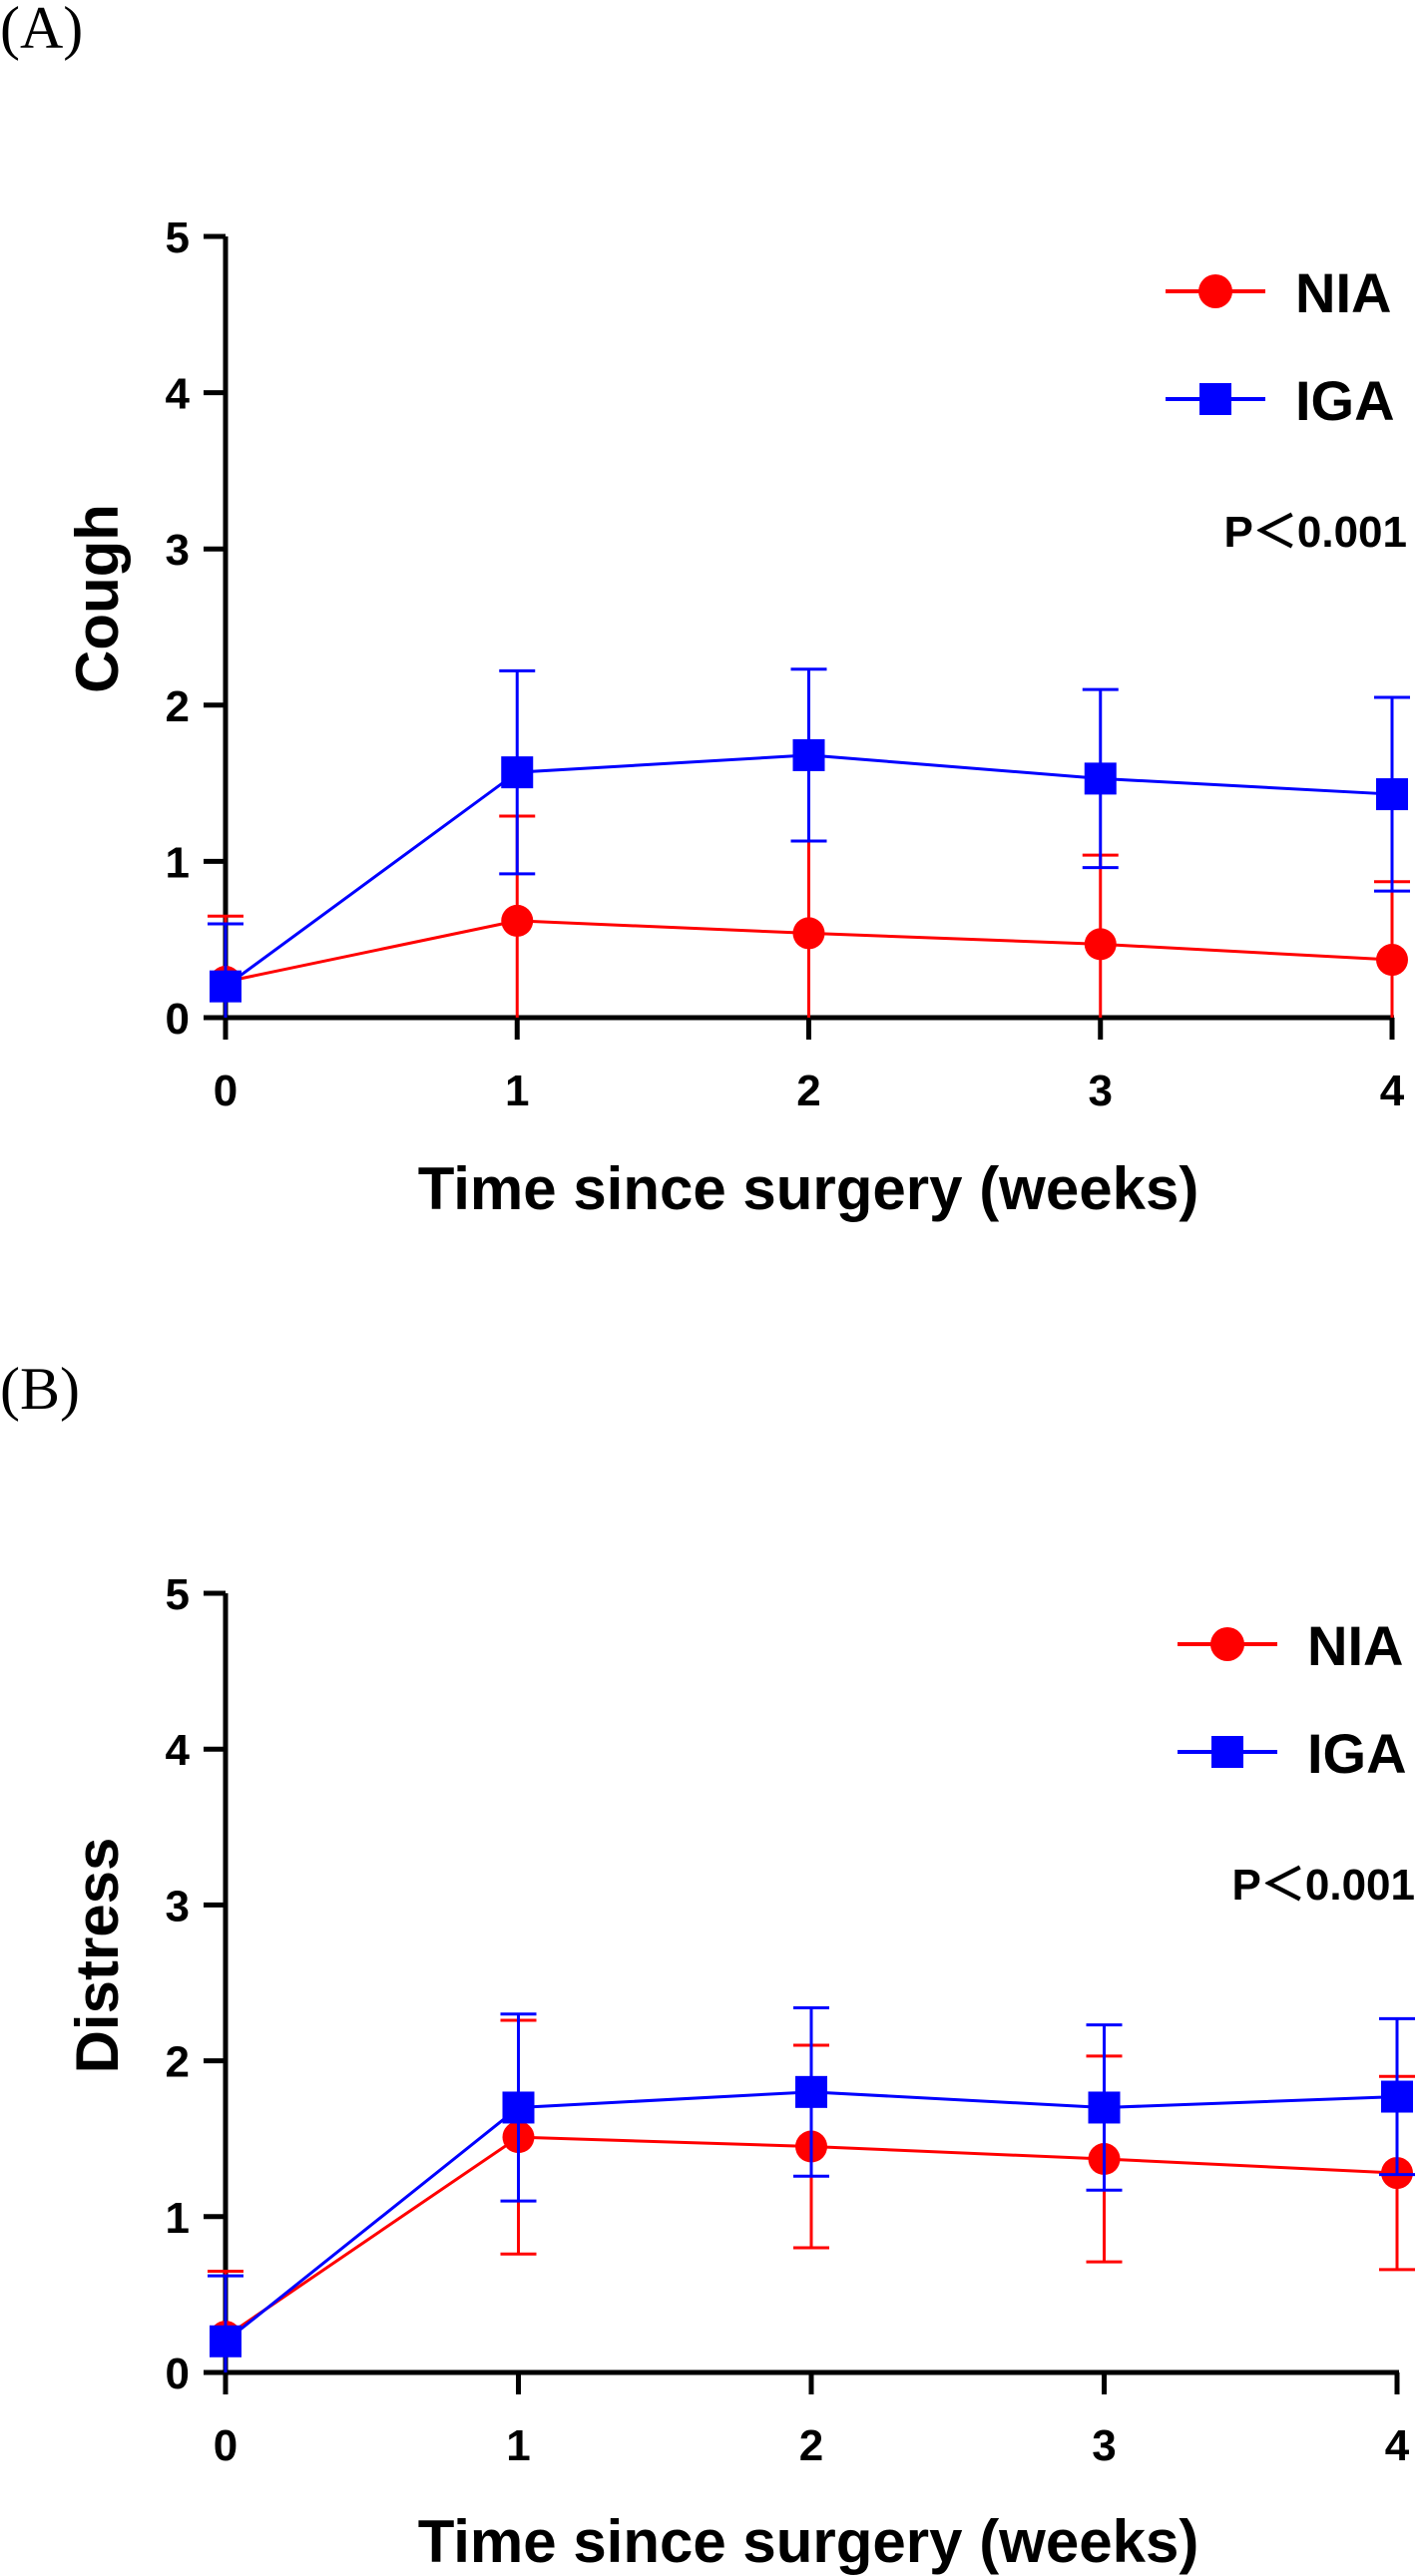  What do you see at coordinates (1315, 532) in the screenshot?
I see `panel-a-p-value: P＜0.001` at bounding box center [1315, 532].